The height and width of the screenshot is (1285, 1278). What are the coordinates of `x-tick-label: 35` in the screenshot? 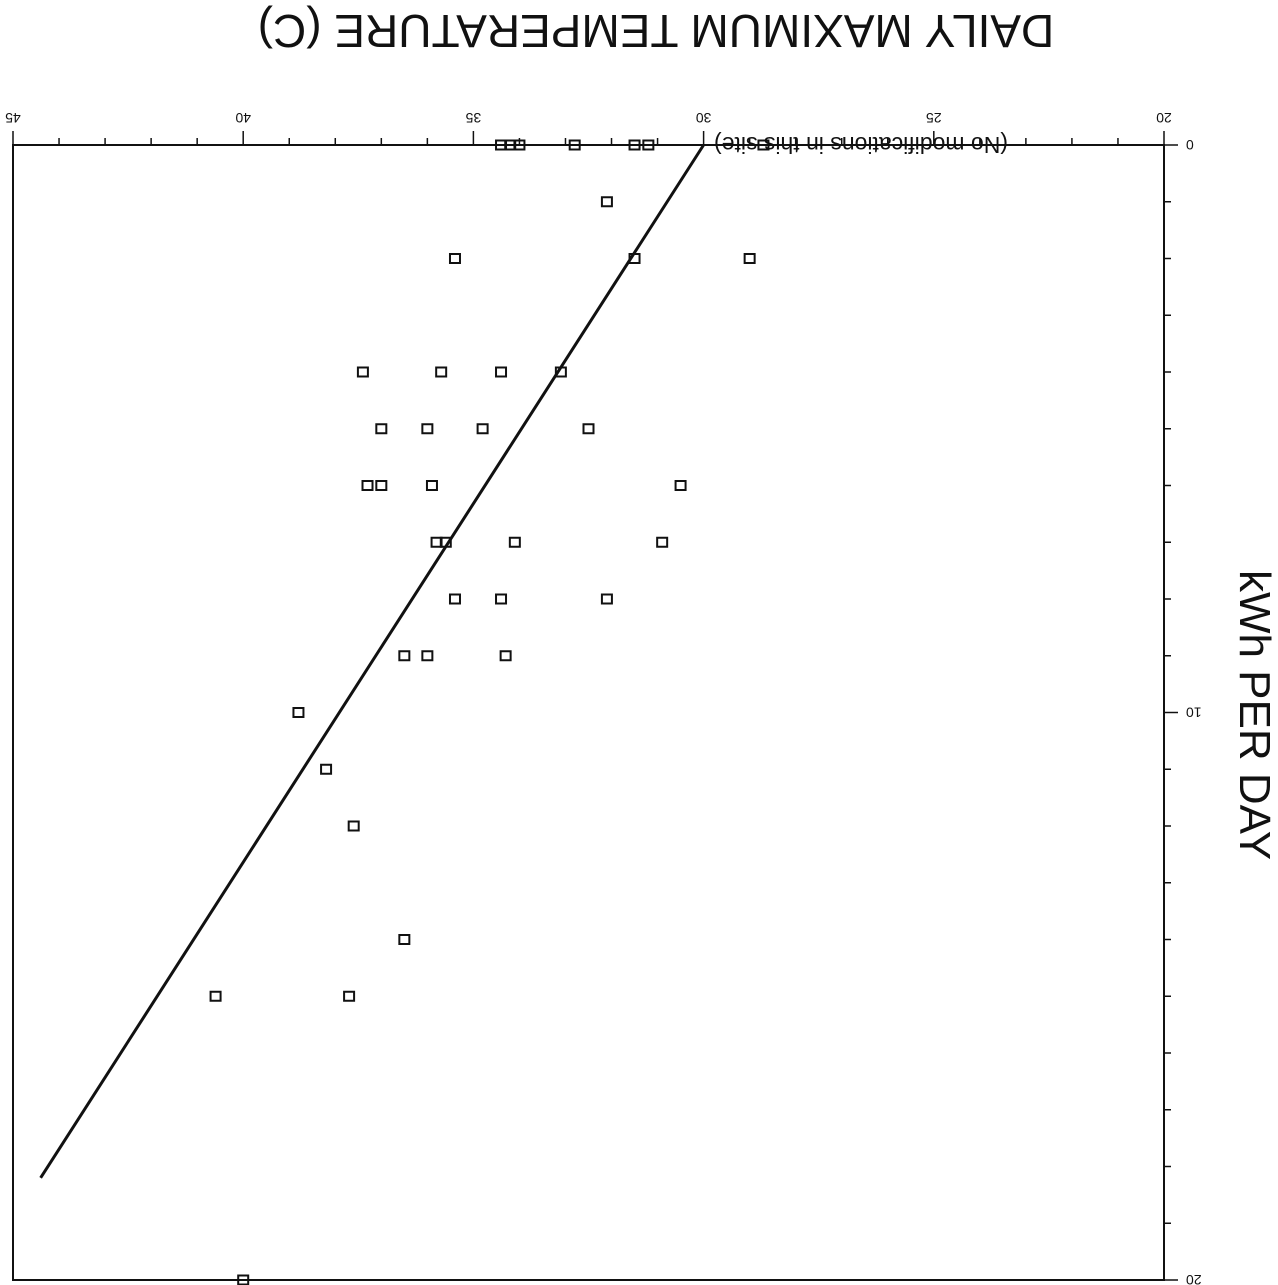 It's located at (473, 118).